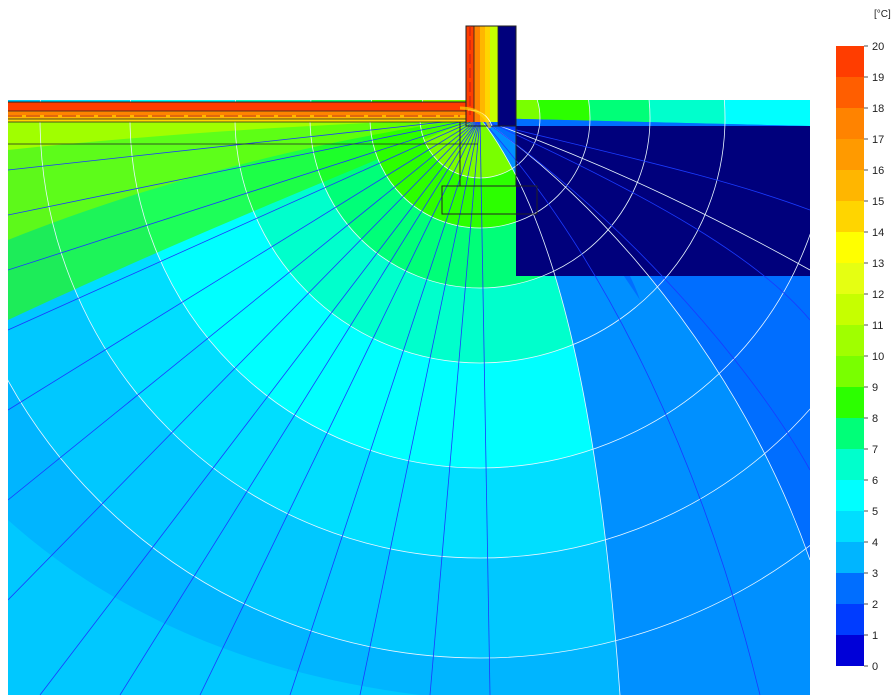  What do you see at coordinates (878, 171) in the screenshot?
I see `legend-label: 16` at bounding box center [878, 171].